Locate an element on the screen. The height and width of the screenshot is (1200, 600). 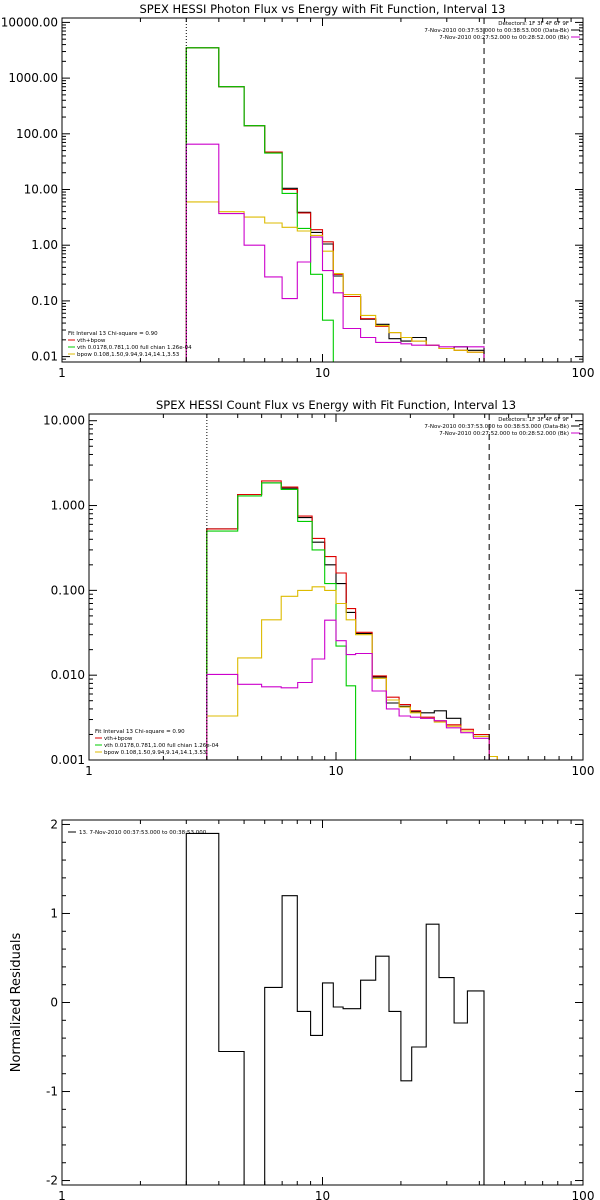
y-tick-label: 0.010 is located at coordinates (68, 675).